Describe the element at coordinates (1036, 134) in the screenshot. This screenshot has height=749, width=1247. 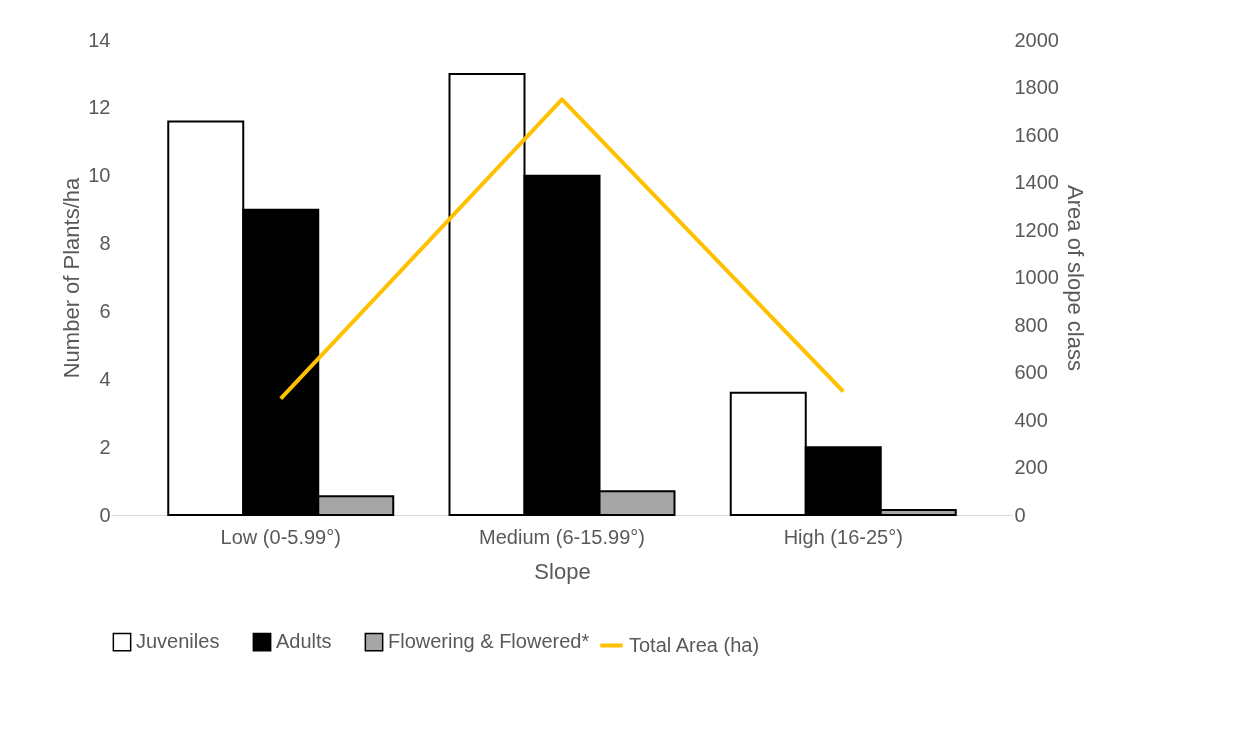
I see `y2-tick-label: 1600` at that location.